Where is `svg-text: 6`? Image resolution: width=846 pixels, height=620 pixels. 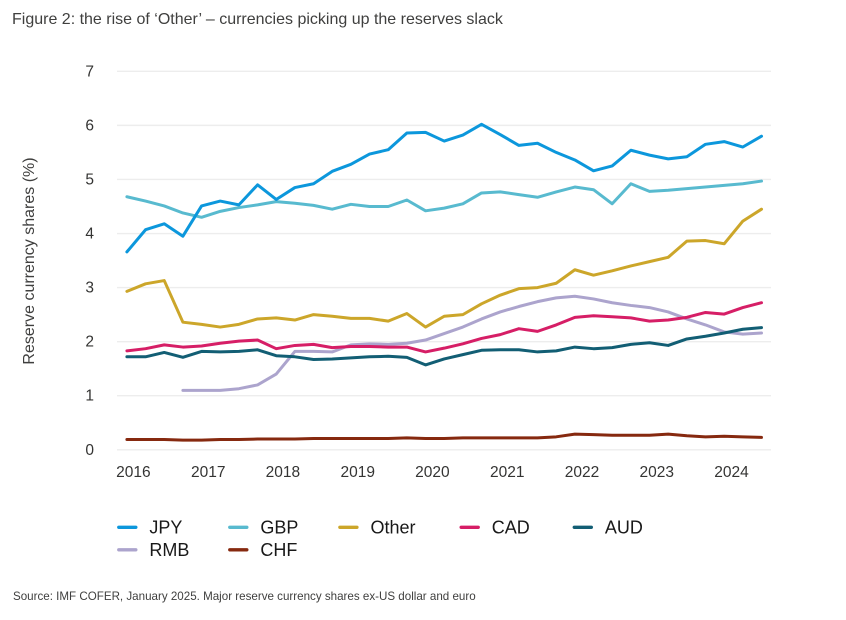
svg-text: 6 is located at coordinates (89, 125).